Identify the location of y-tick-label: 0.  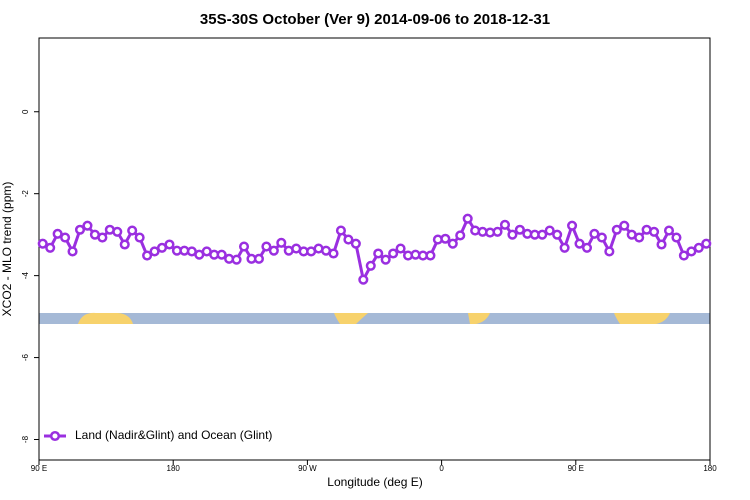
(25, 111).